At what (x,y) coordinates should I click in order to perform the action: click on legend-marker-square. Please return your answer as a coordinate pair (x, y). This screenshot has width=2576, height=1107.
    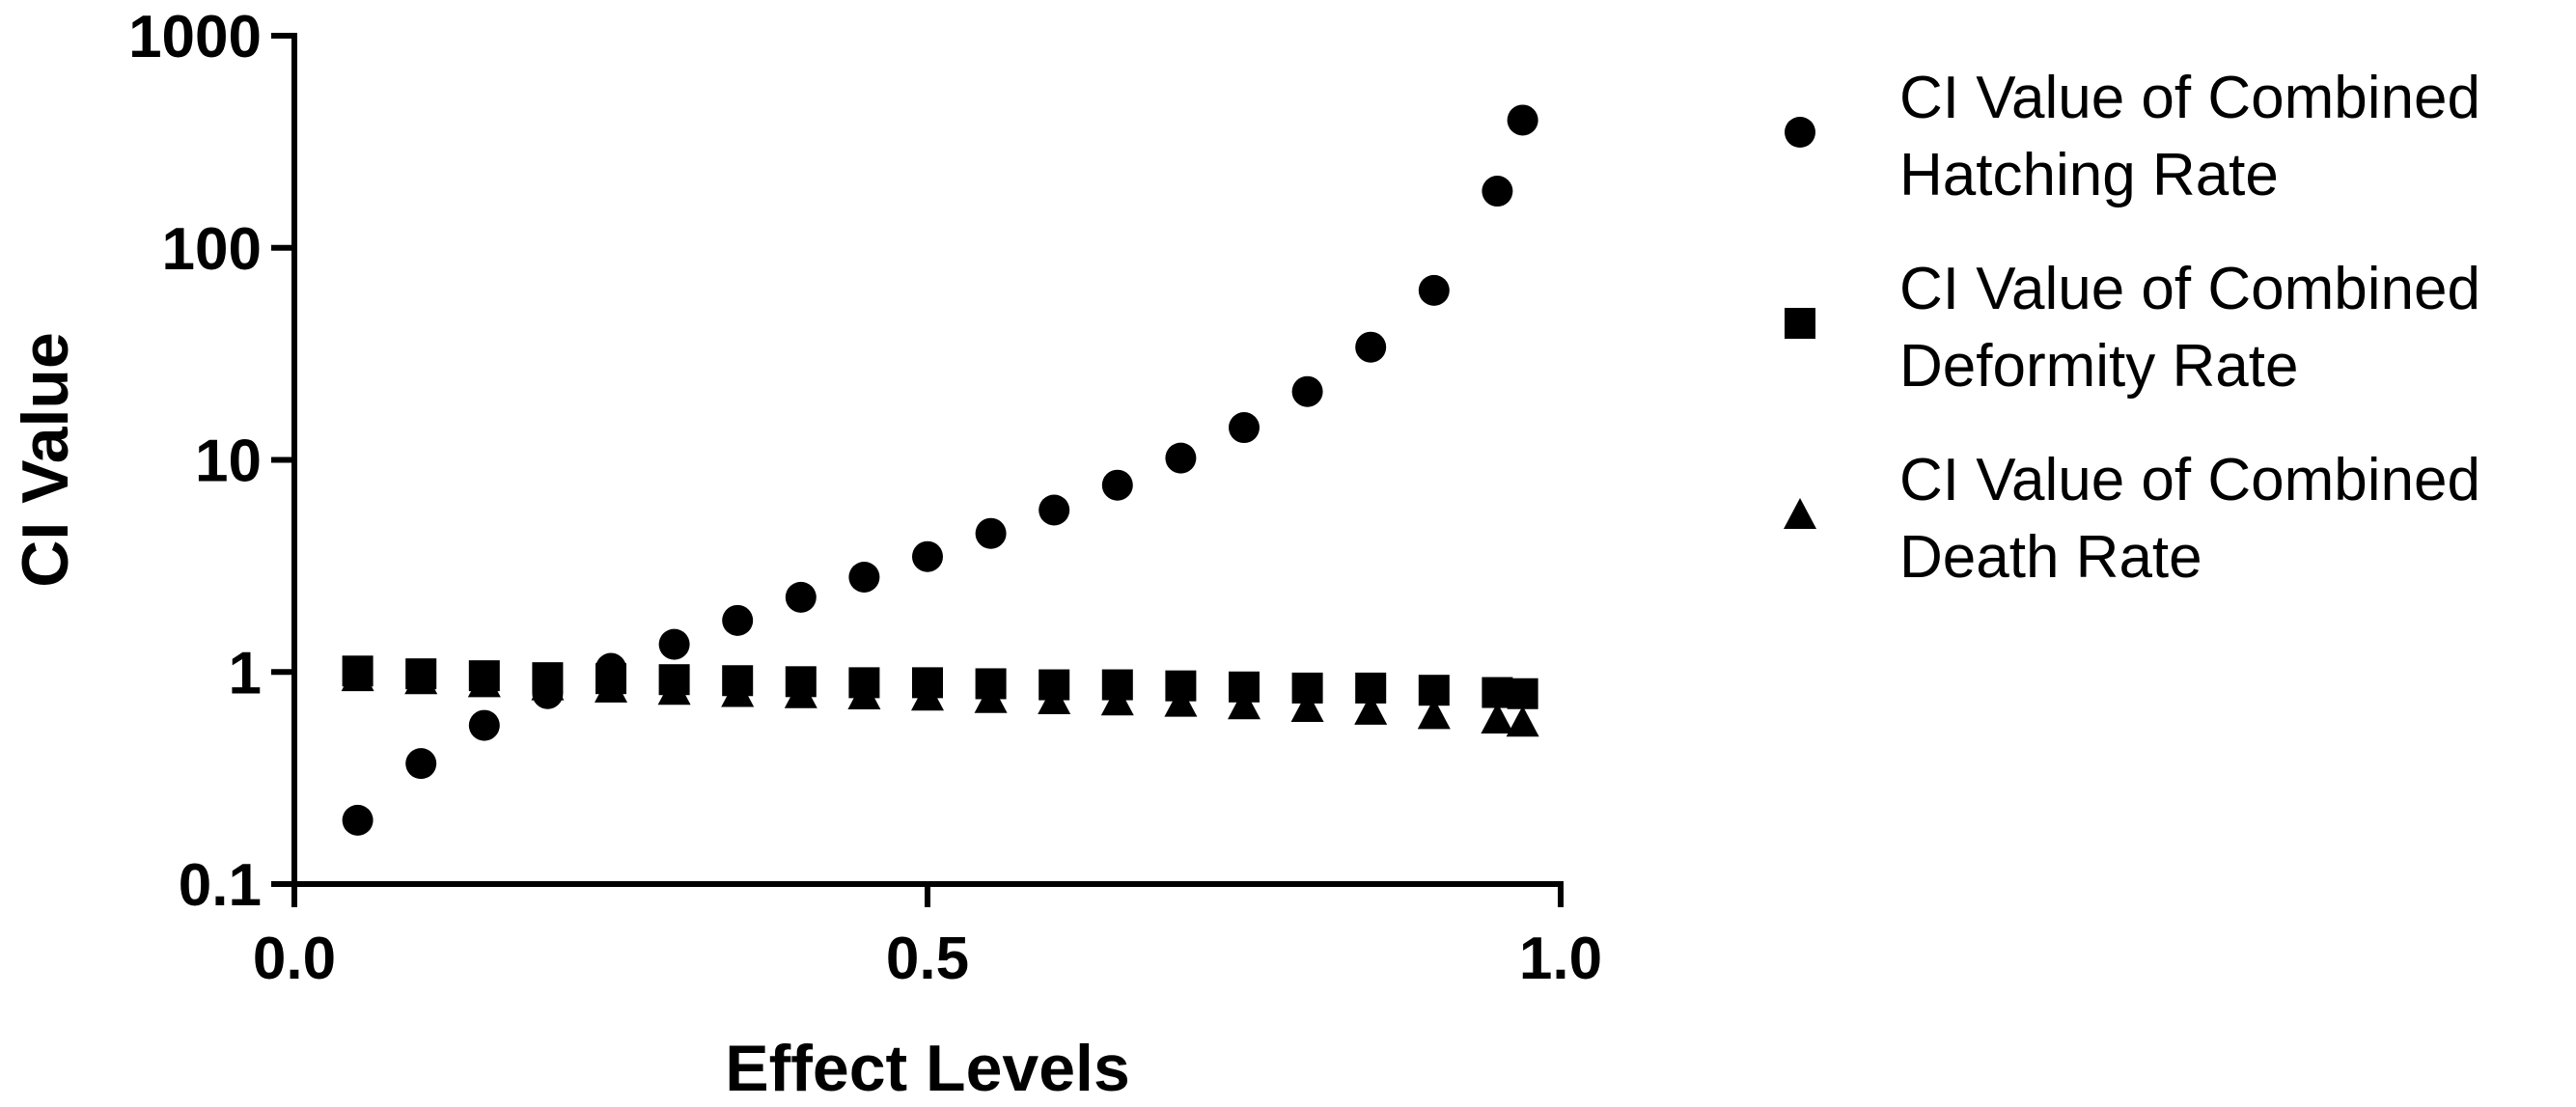
    Looking at the image, I should click on (1800, 323).